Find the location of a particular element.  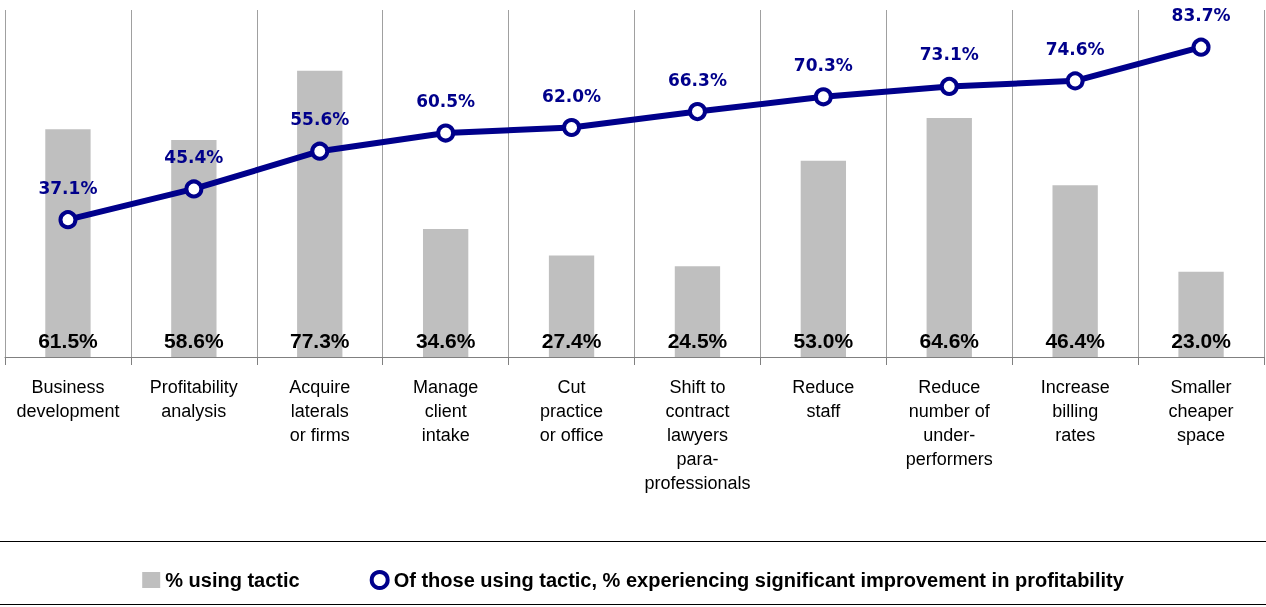

data-label: 64.6% is located at coordinates (949, 340).